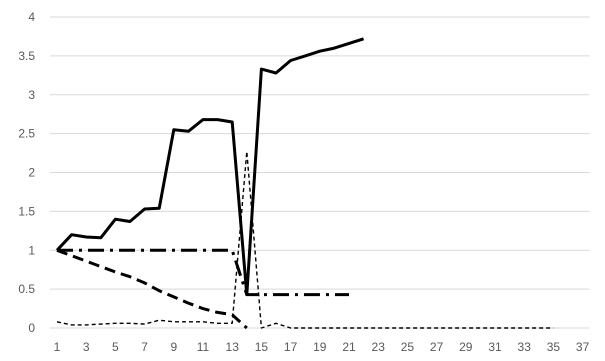 The height and width of the screenshot is (361, 605). What do you see at coordinates (31, 250) in the screenshot?
I see `y-tick-label: 1` at bounding box center [31, 250].